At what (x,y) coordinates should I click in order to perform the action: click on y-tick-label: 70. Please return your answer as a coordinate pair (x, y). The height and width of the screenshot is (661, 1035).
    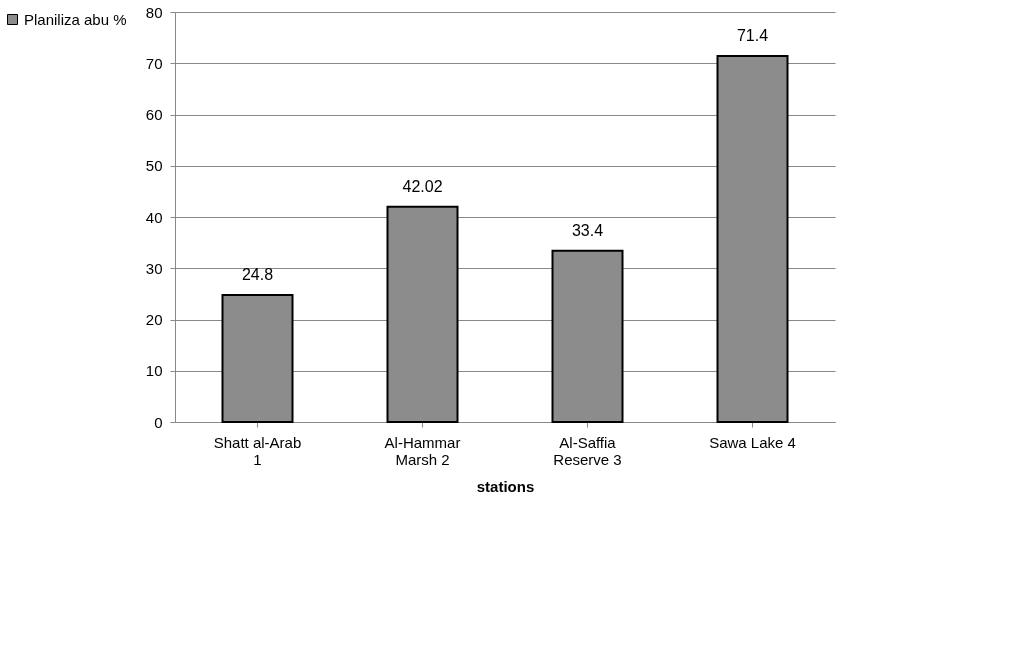
    Looking at the image, I should click on (154, 63).